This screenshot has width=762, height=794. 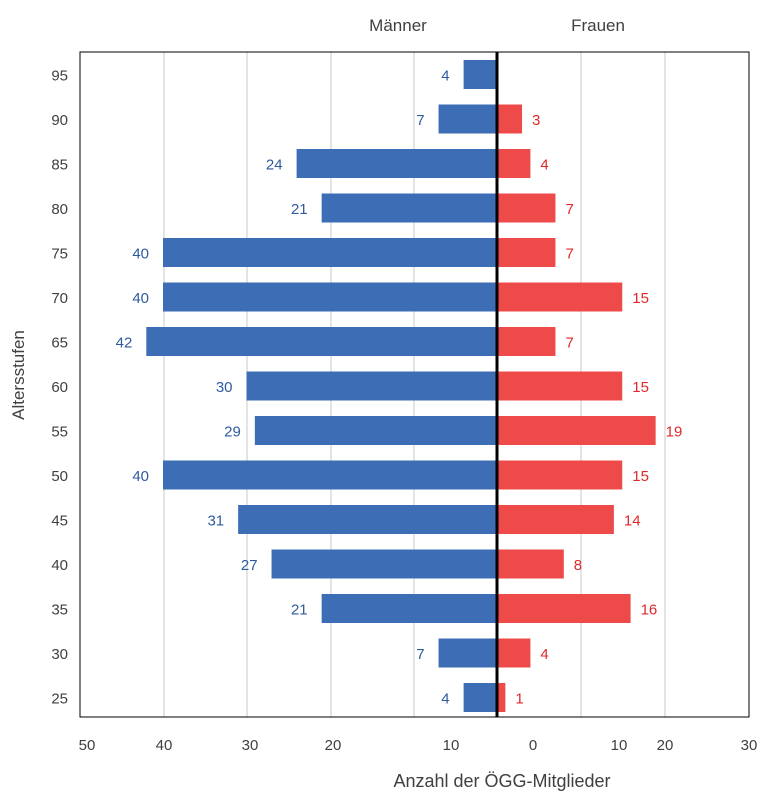 I want to click on y-tick-label: 95, so click(x=59, y=76).